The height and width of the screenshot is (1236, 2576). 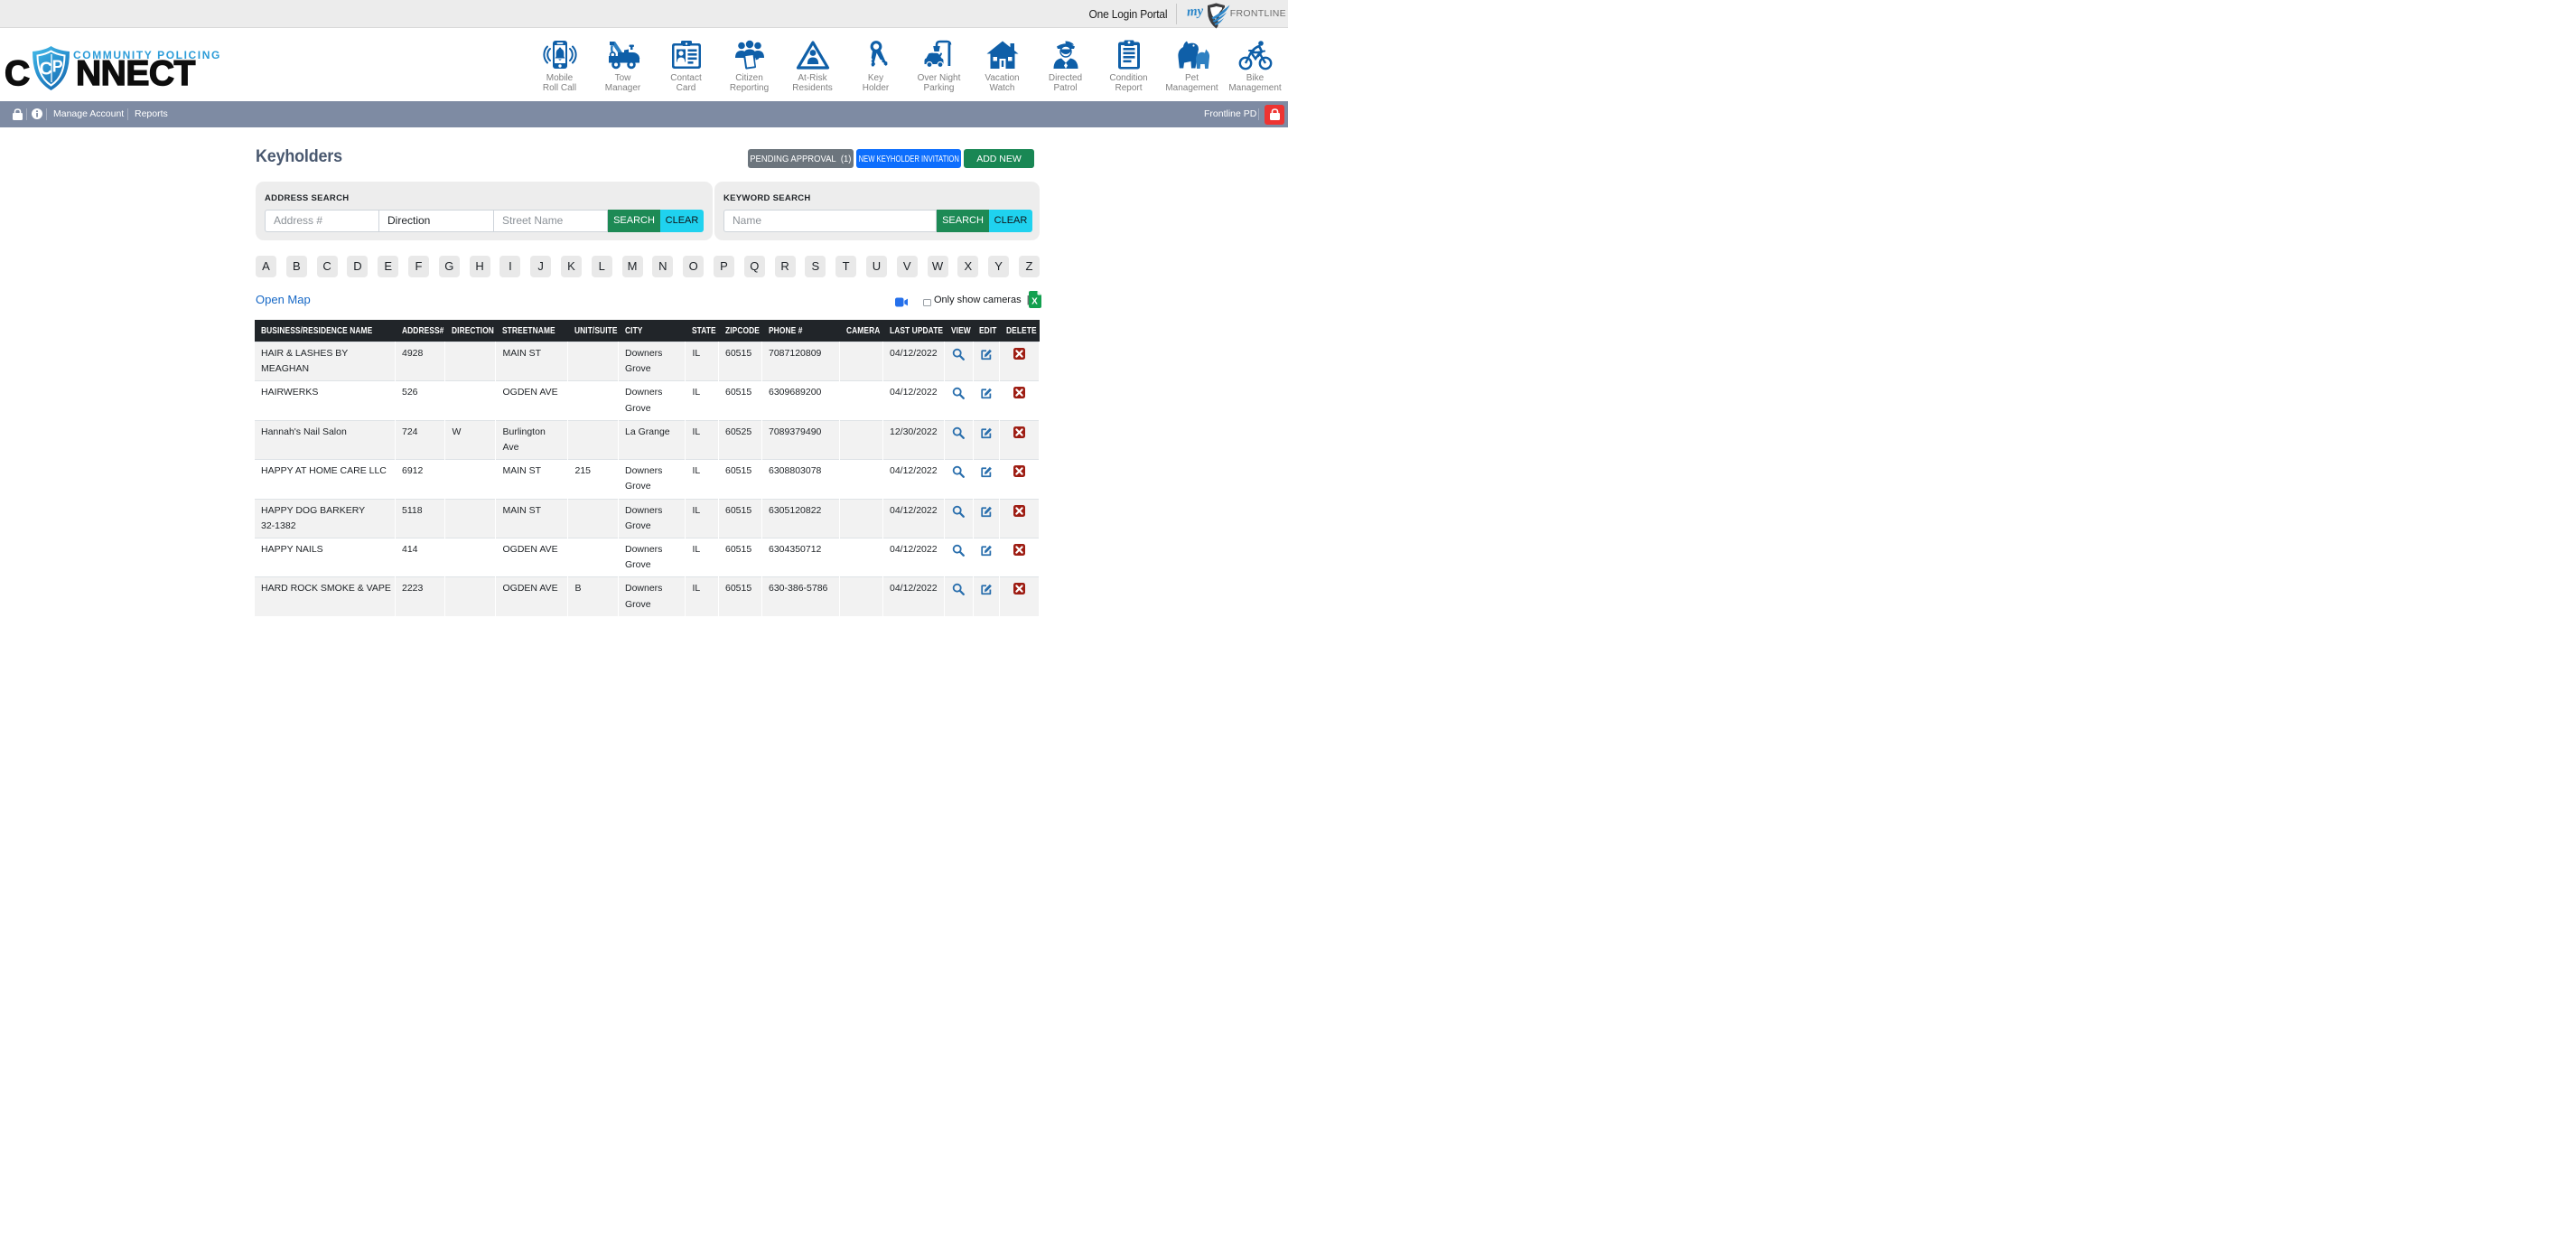 I want to click on svg-text: C, so click(x=46, y=70).